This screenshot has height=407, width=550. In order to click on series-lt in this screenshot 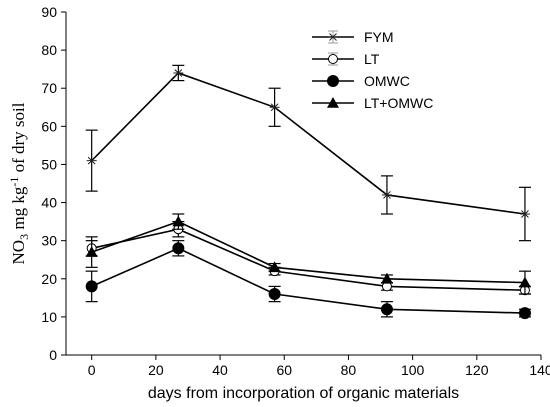, I will do `click(308, 258)`.